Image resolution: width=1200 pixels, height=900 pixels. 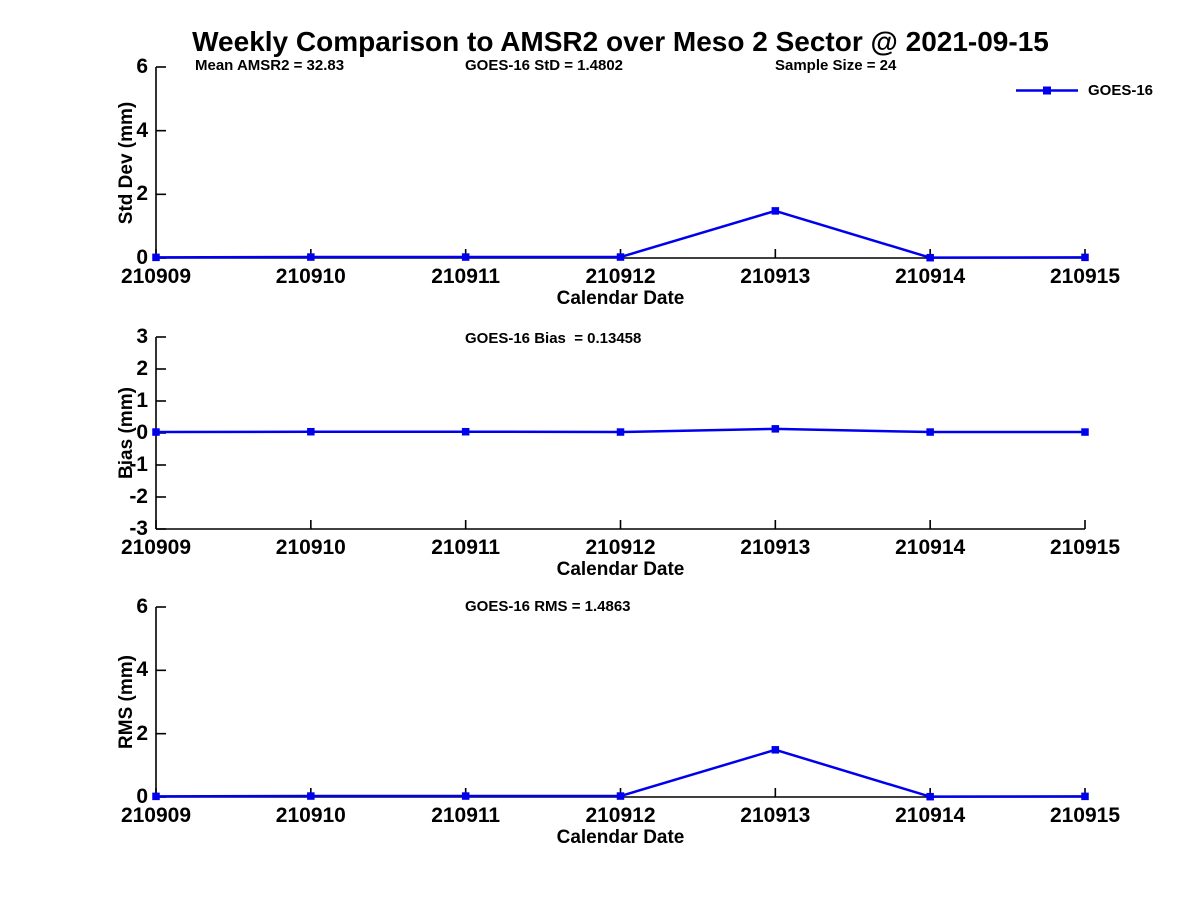 I want to click on stat-annotation: Mean AMSR2 = 32.83, so click(x=270, y=65).